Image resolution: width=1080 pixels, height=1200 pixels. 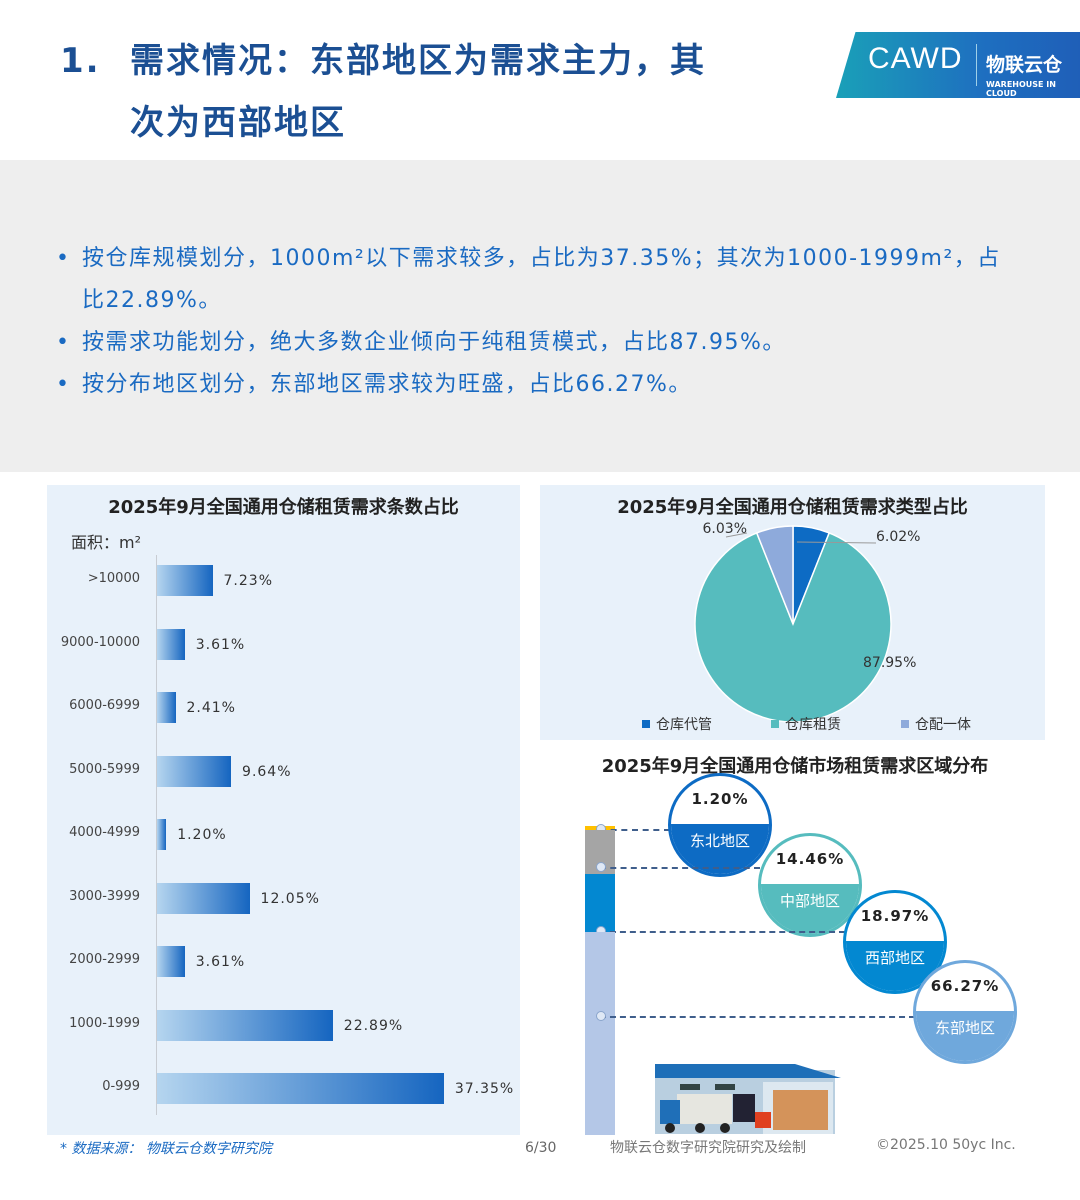 I want to click on chart-title: 2025年9月全国通用仓储市场租赁需求区域分布, so click(x=795, y=766).